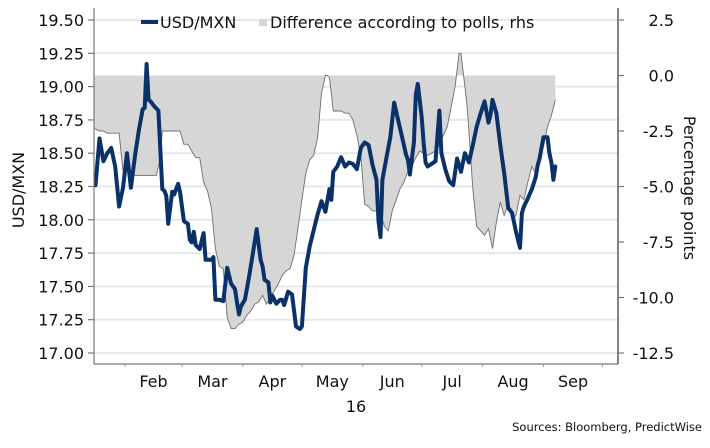  What do you see at coordinates (198, 22) in the screenshot?
I see `legend-label-usdmxn: USD/MXN` at bounding box center [198, 22].